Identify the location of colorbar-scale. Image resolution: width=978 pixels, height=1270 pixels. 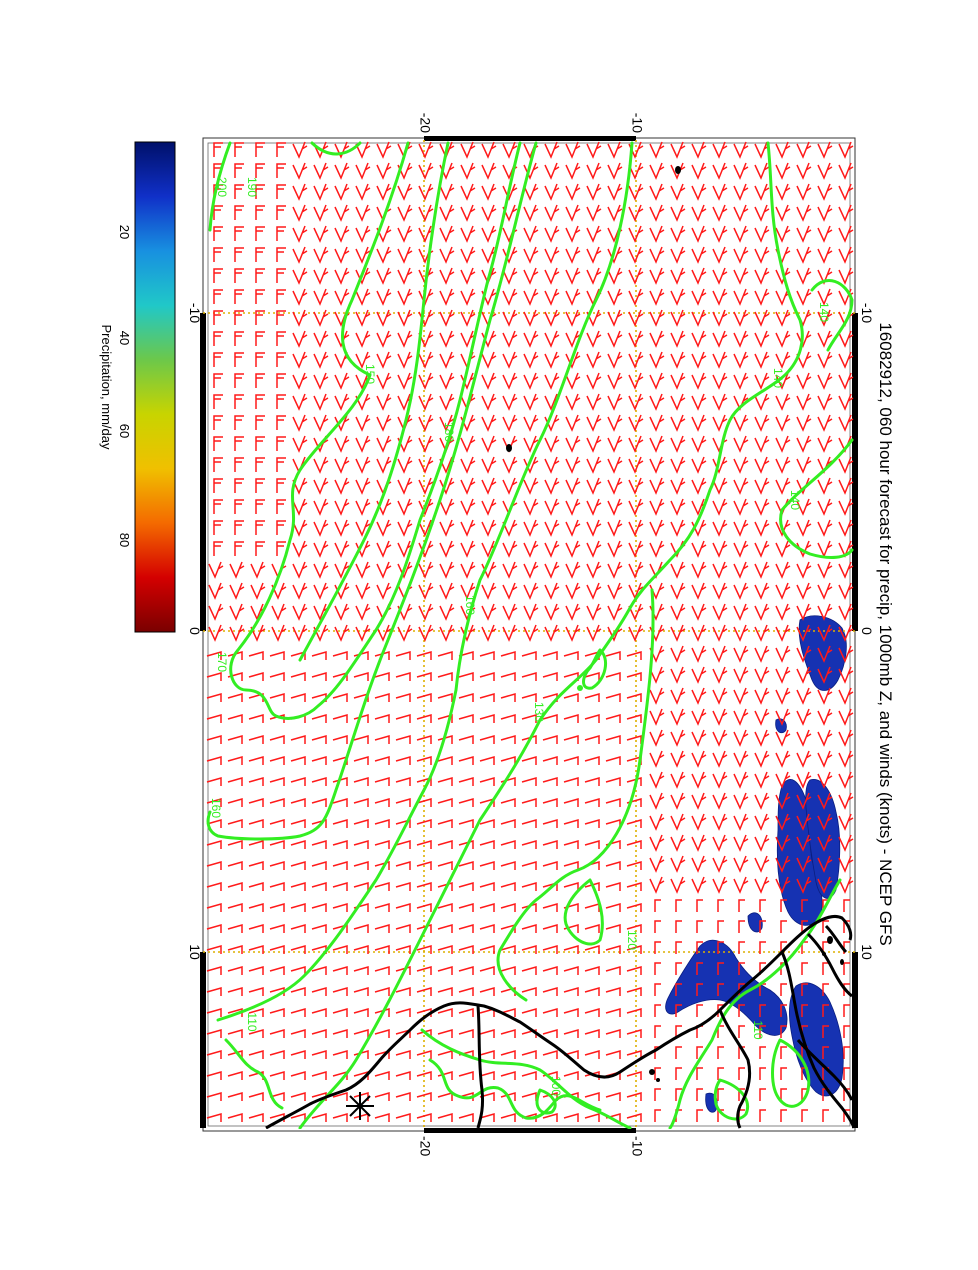
(155, 387).